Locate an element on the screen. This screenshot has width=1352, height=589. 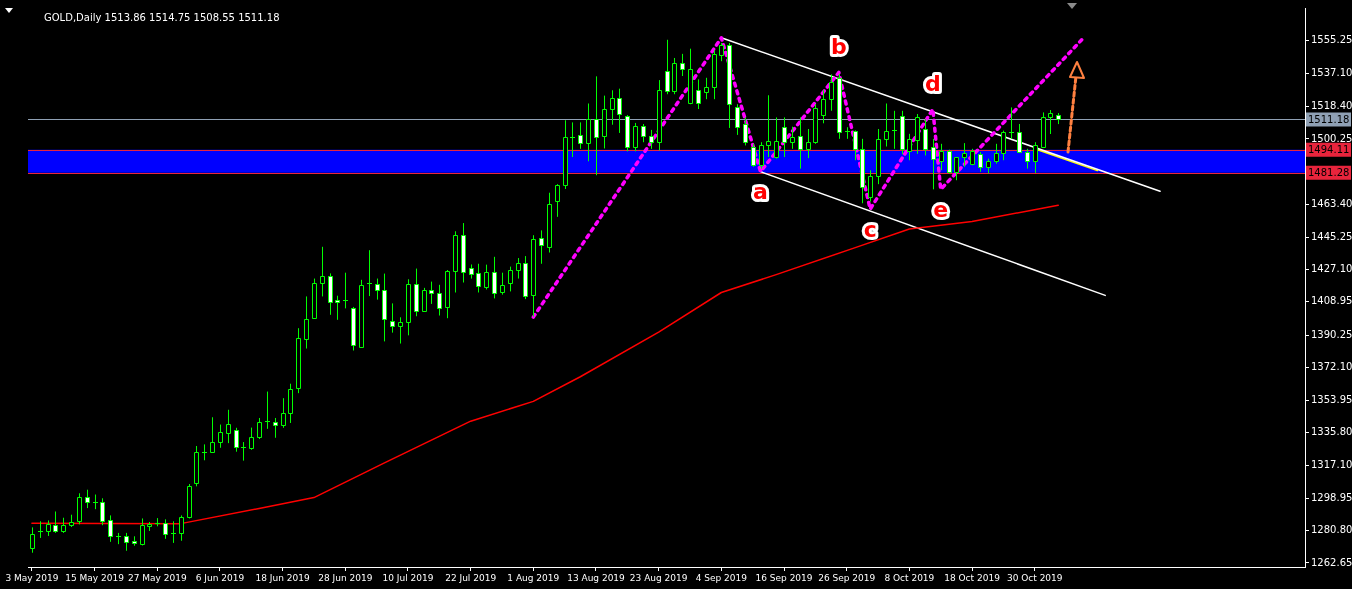
y-tick-label: 1445.25 is located at coordinates (1331, 236).